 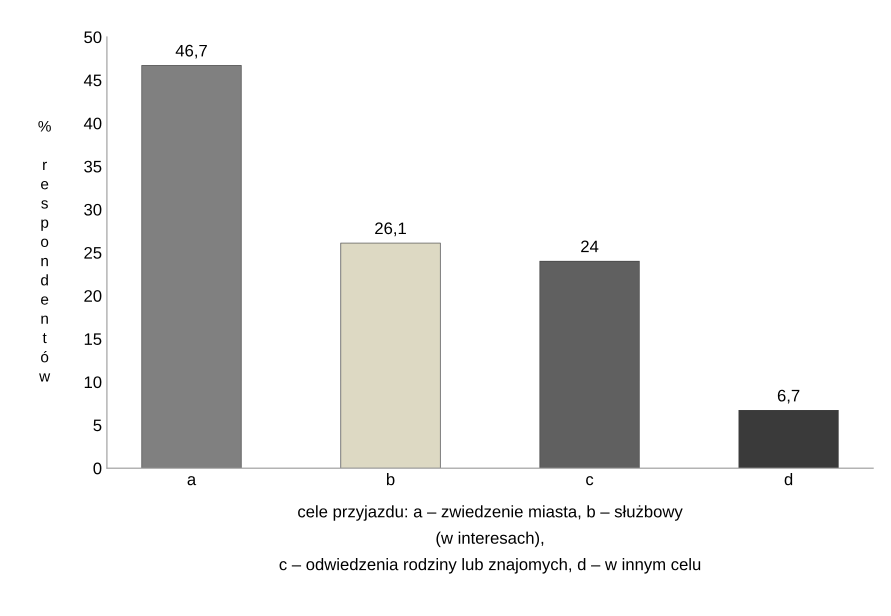 What do you see at coordinates (93, 80) in the screenshot?
I see `y-tick-label: 45` at bounding box center [93, 80].